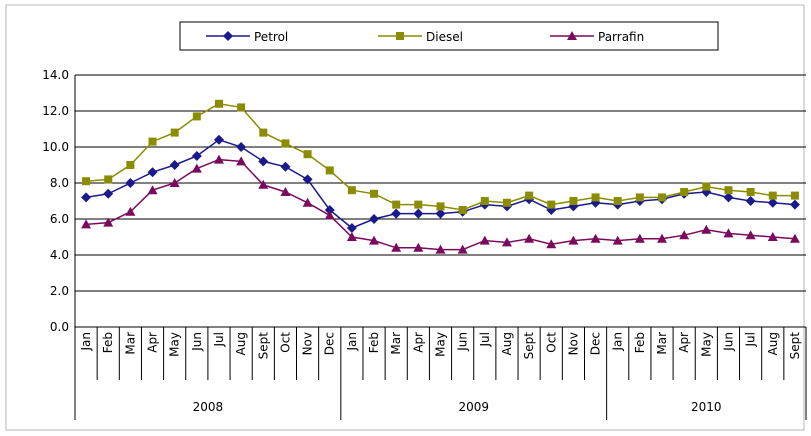 This screenshot has width=811, height=436. What do you see at coordinates (55, 75) in the screenshot?
I see `y-tick-label: 14.0` at bounding box center [55, 75].